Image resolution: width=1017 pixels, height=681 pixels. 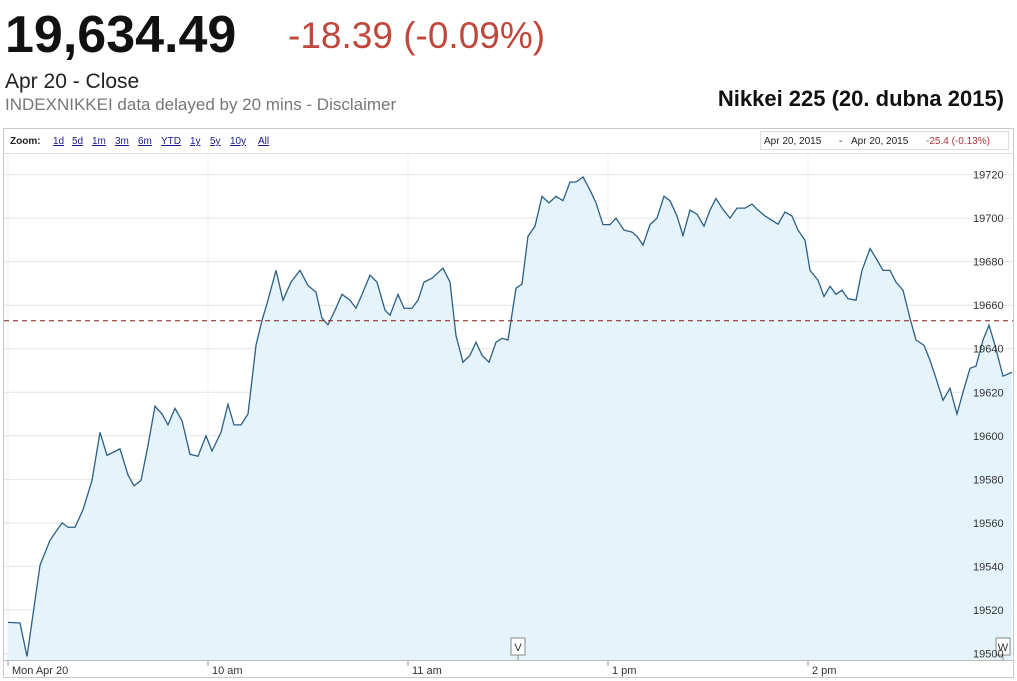 I want to click on close-status: Apr 20 - Close, so click(x=72, y=81).